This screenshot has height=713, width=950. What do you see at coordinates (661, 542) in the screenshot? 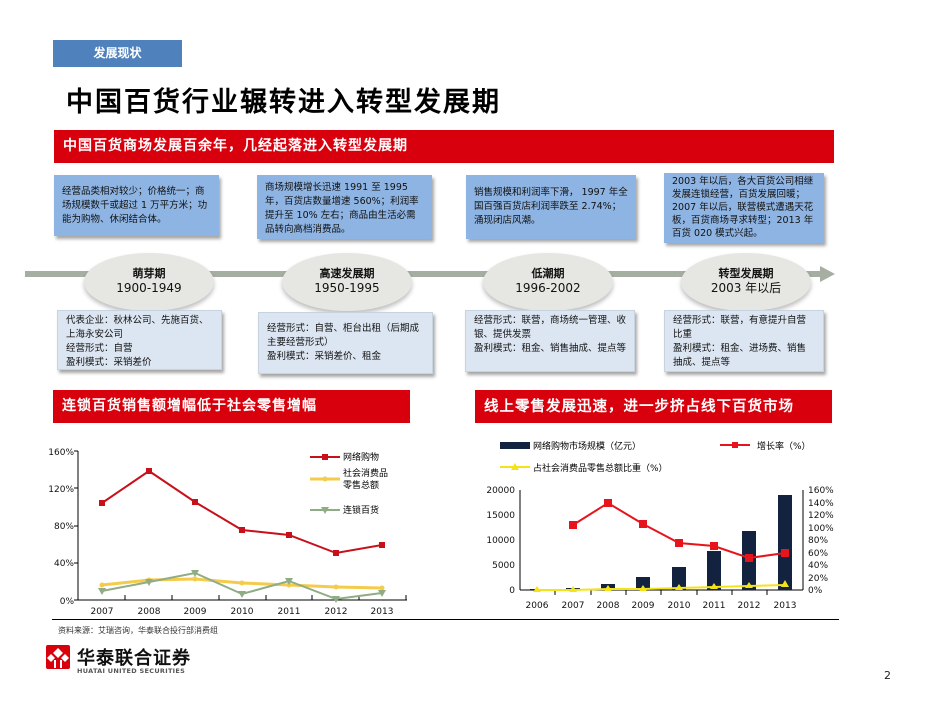
I see `market-size-bars` at bounding box center [661, 542].